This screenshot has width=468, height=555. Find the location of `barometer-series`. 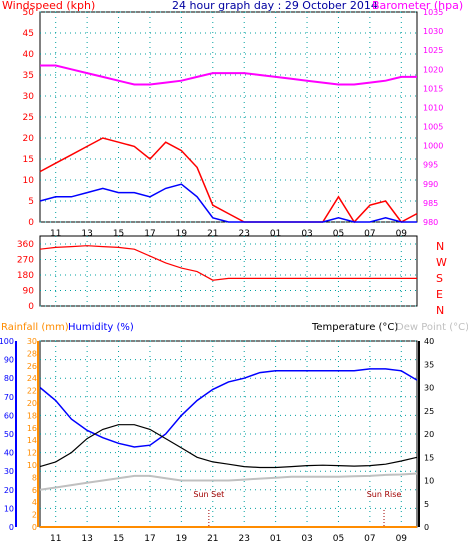

barometer-series is located at coordinates (228, 75).